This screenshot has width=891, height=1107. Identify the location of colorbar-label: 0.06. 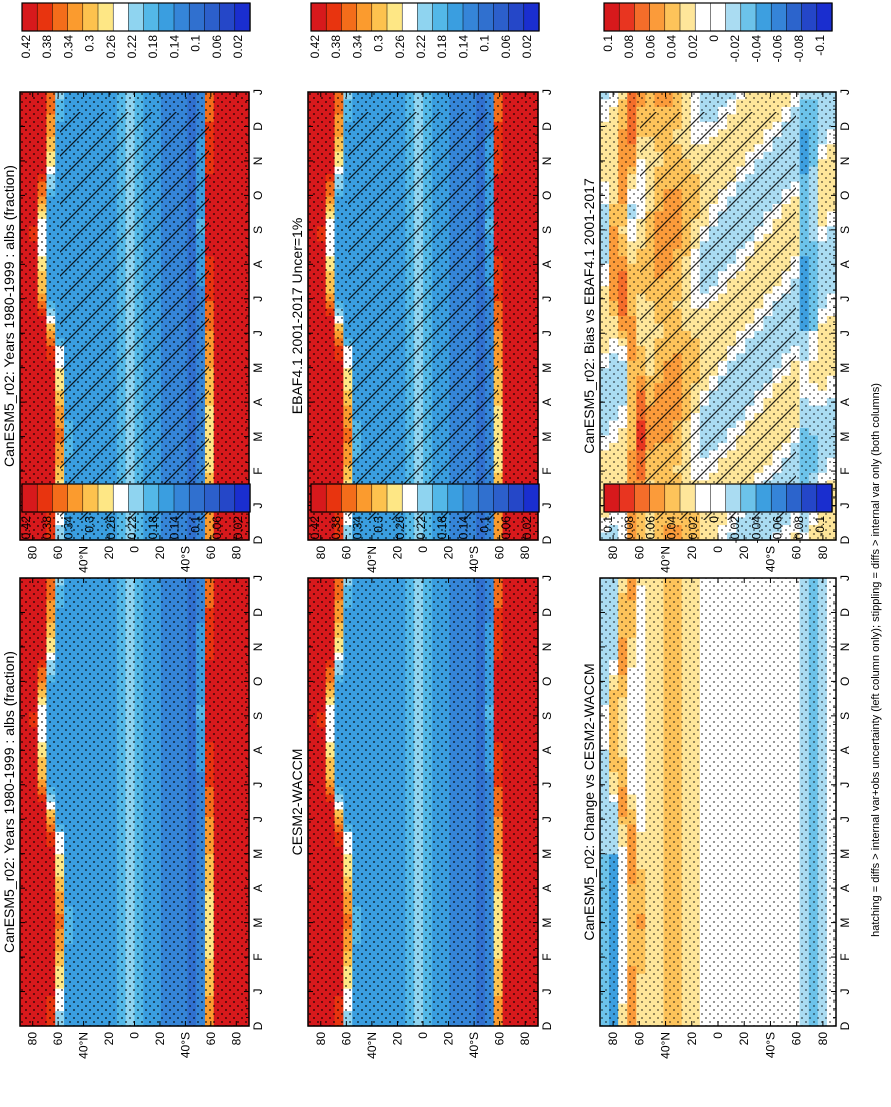
(217, 528).